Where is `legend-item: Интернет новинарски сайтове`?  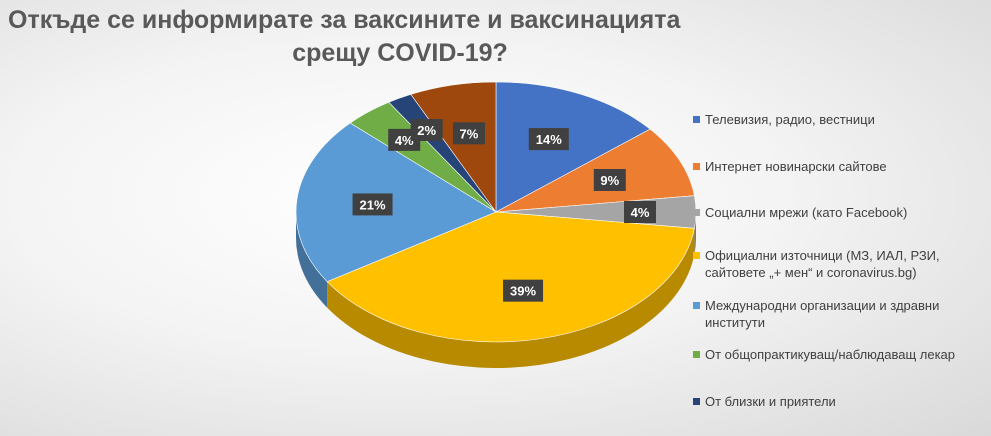
legend-item: Интернет новинарски сайтове is located at coordinates (839, 166).